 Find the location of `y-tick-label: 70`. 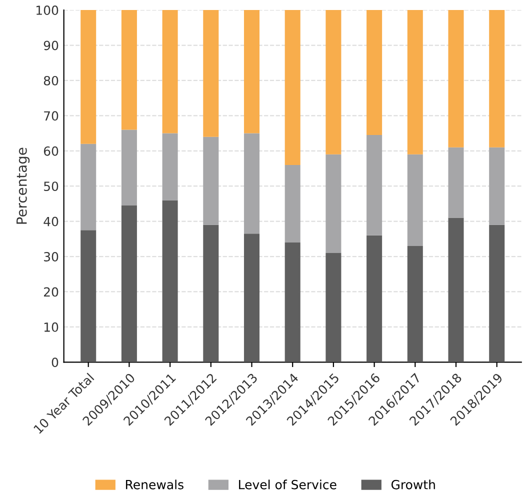

y-tick-label: 70 is located at coordinates (51, 116).